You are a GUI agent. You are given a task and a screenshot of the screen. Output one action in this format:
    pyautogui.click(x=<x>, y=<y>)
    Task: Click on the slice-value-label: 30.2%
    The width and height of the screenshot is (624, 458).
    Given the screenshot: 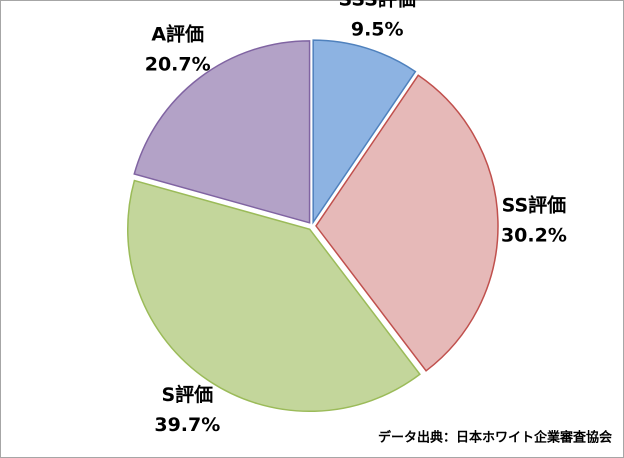 What is the action you would take?
    pyautogui.click(x=534, y=236)
    